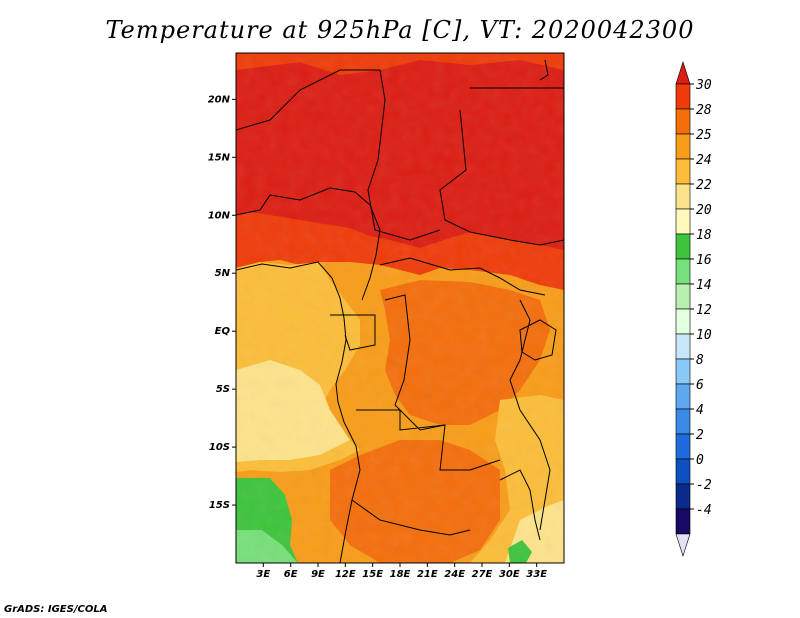  Describe the element at coordinates (298, 412) in the screenshot. I see `coastline-west` at that location.